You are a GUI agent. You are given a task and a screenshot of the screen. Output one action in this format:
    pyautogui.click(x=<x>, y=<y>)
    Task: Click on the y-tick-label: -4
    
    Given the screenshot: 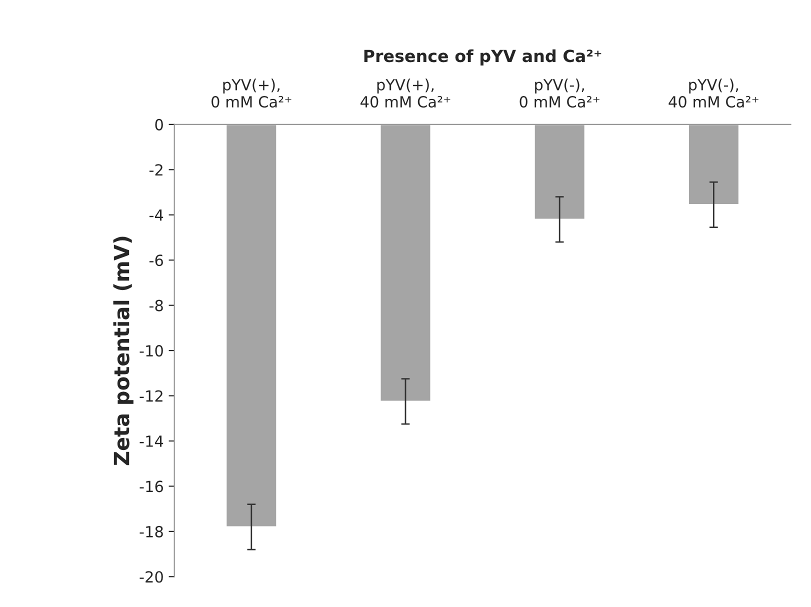 What is the action you would take?
    pyautogui.click(x=156, y=215)
    